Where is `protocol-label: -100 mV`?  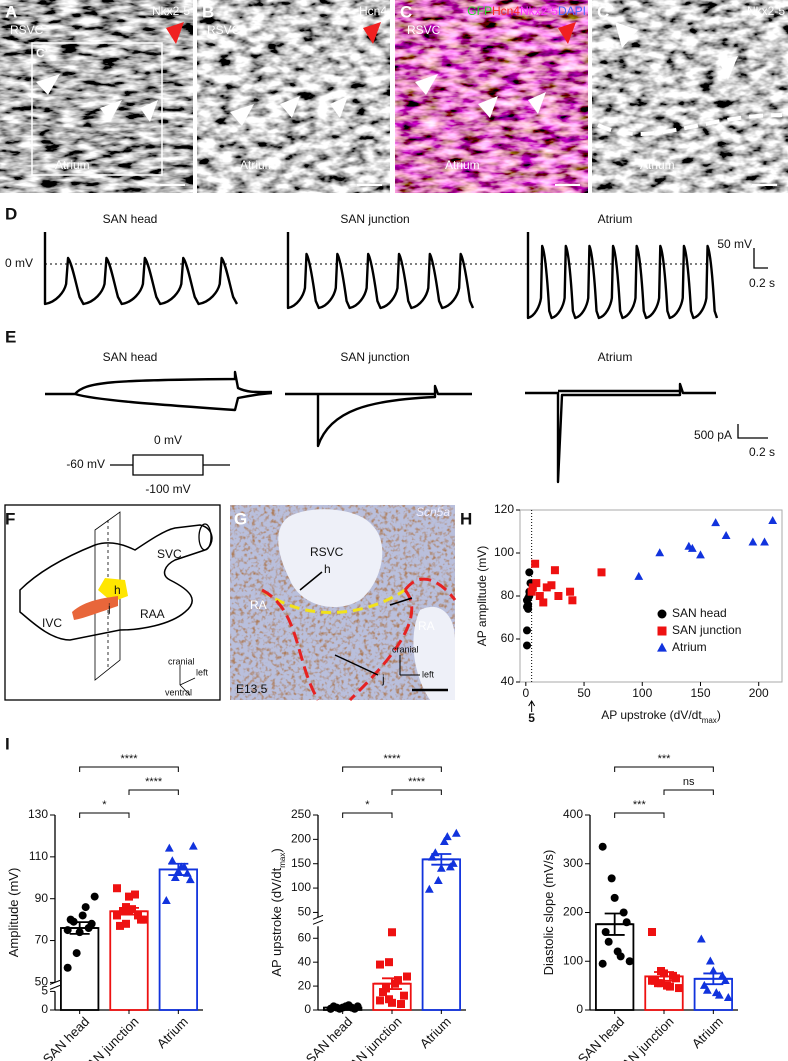 protocol-label: -100 mV is located at coordinates (167, 489).